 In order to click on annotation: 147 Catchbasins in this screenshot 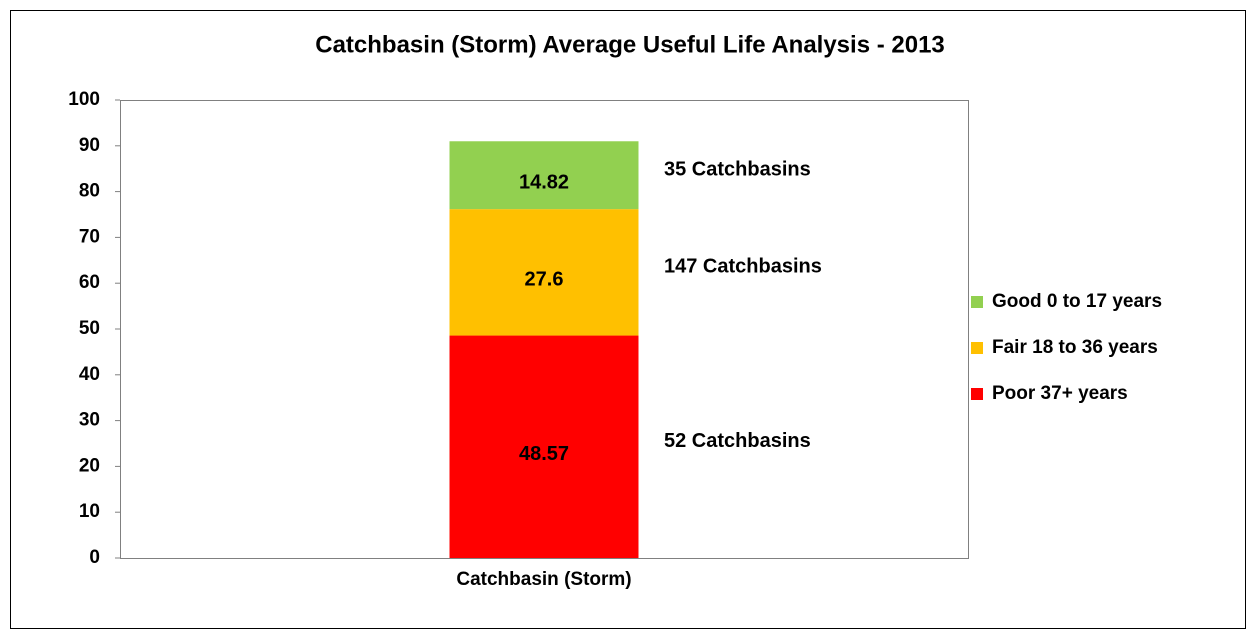, I will do `click(743, 267)`.